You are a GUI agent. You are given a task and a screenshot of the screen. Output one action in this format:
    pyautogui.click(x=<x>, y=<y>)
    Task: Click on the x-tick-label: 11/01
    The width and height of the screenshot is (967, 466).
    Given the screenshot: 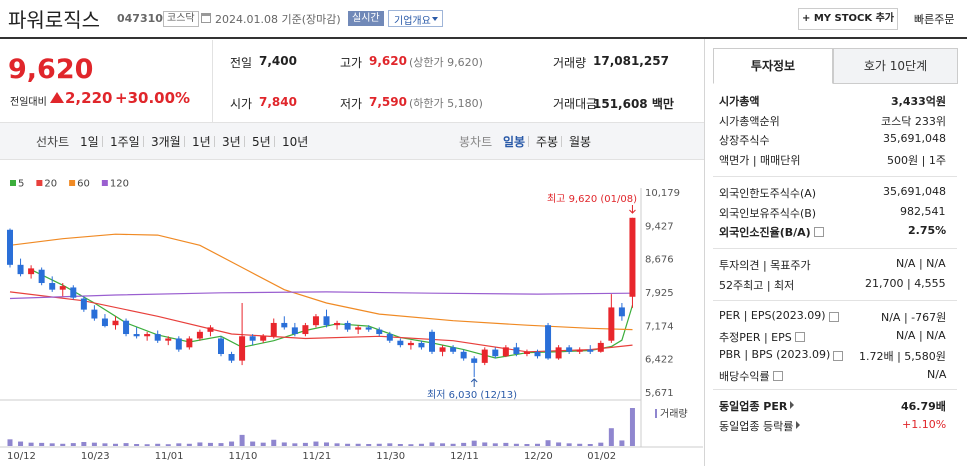 What is the action you would take?
    pyautogui.click(x=169, y=456)
    